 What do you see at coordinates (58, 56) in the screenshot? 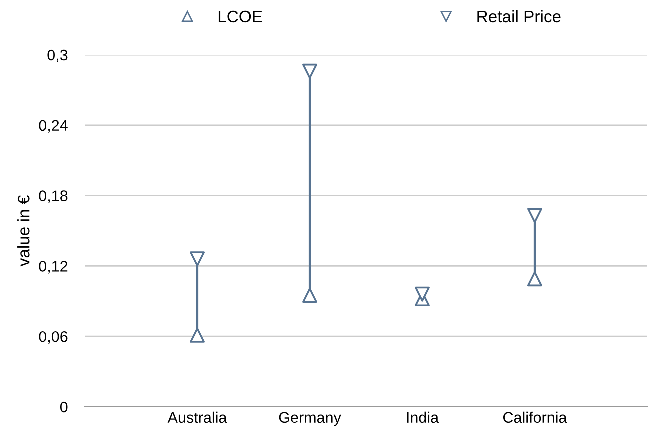
I see `y-tick-label: 0,3` at bounding box center [58, 56].